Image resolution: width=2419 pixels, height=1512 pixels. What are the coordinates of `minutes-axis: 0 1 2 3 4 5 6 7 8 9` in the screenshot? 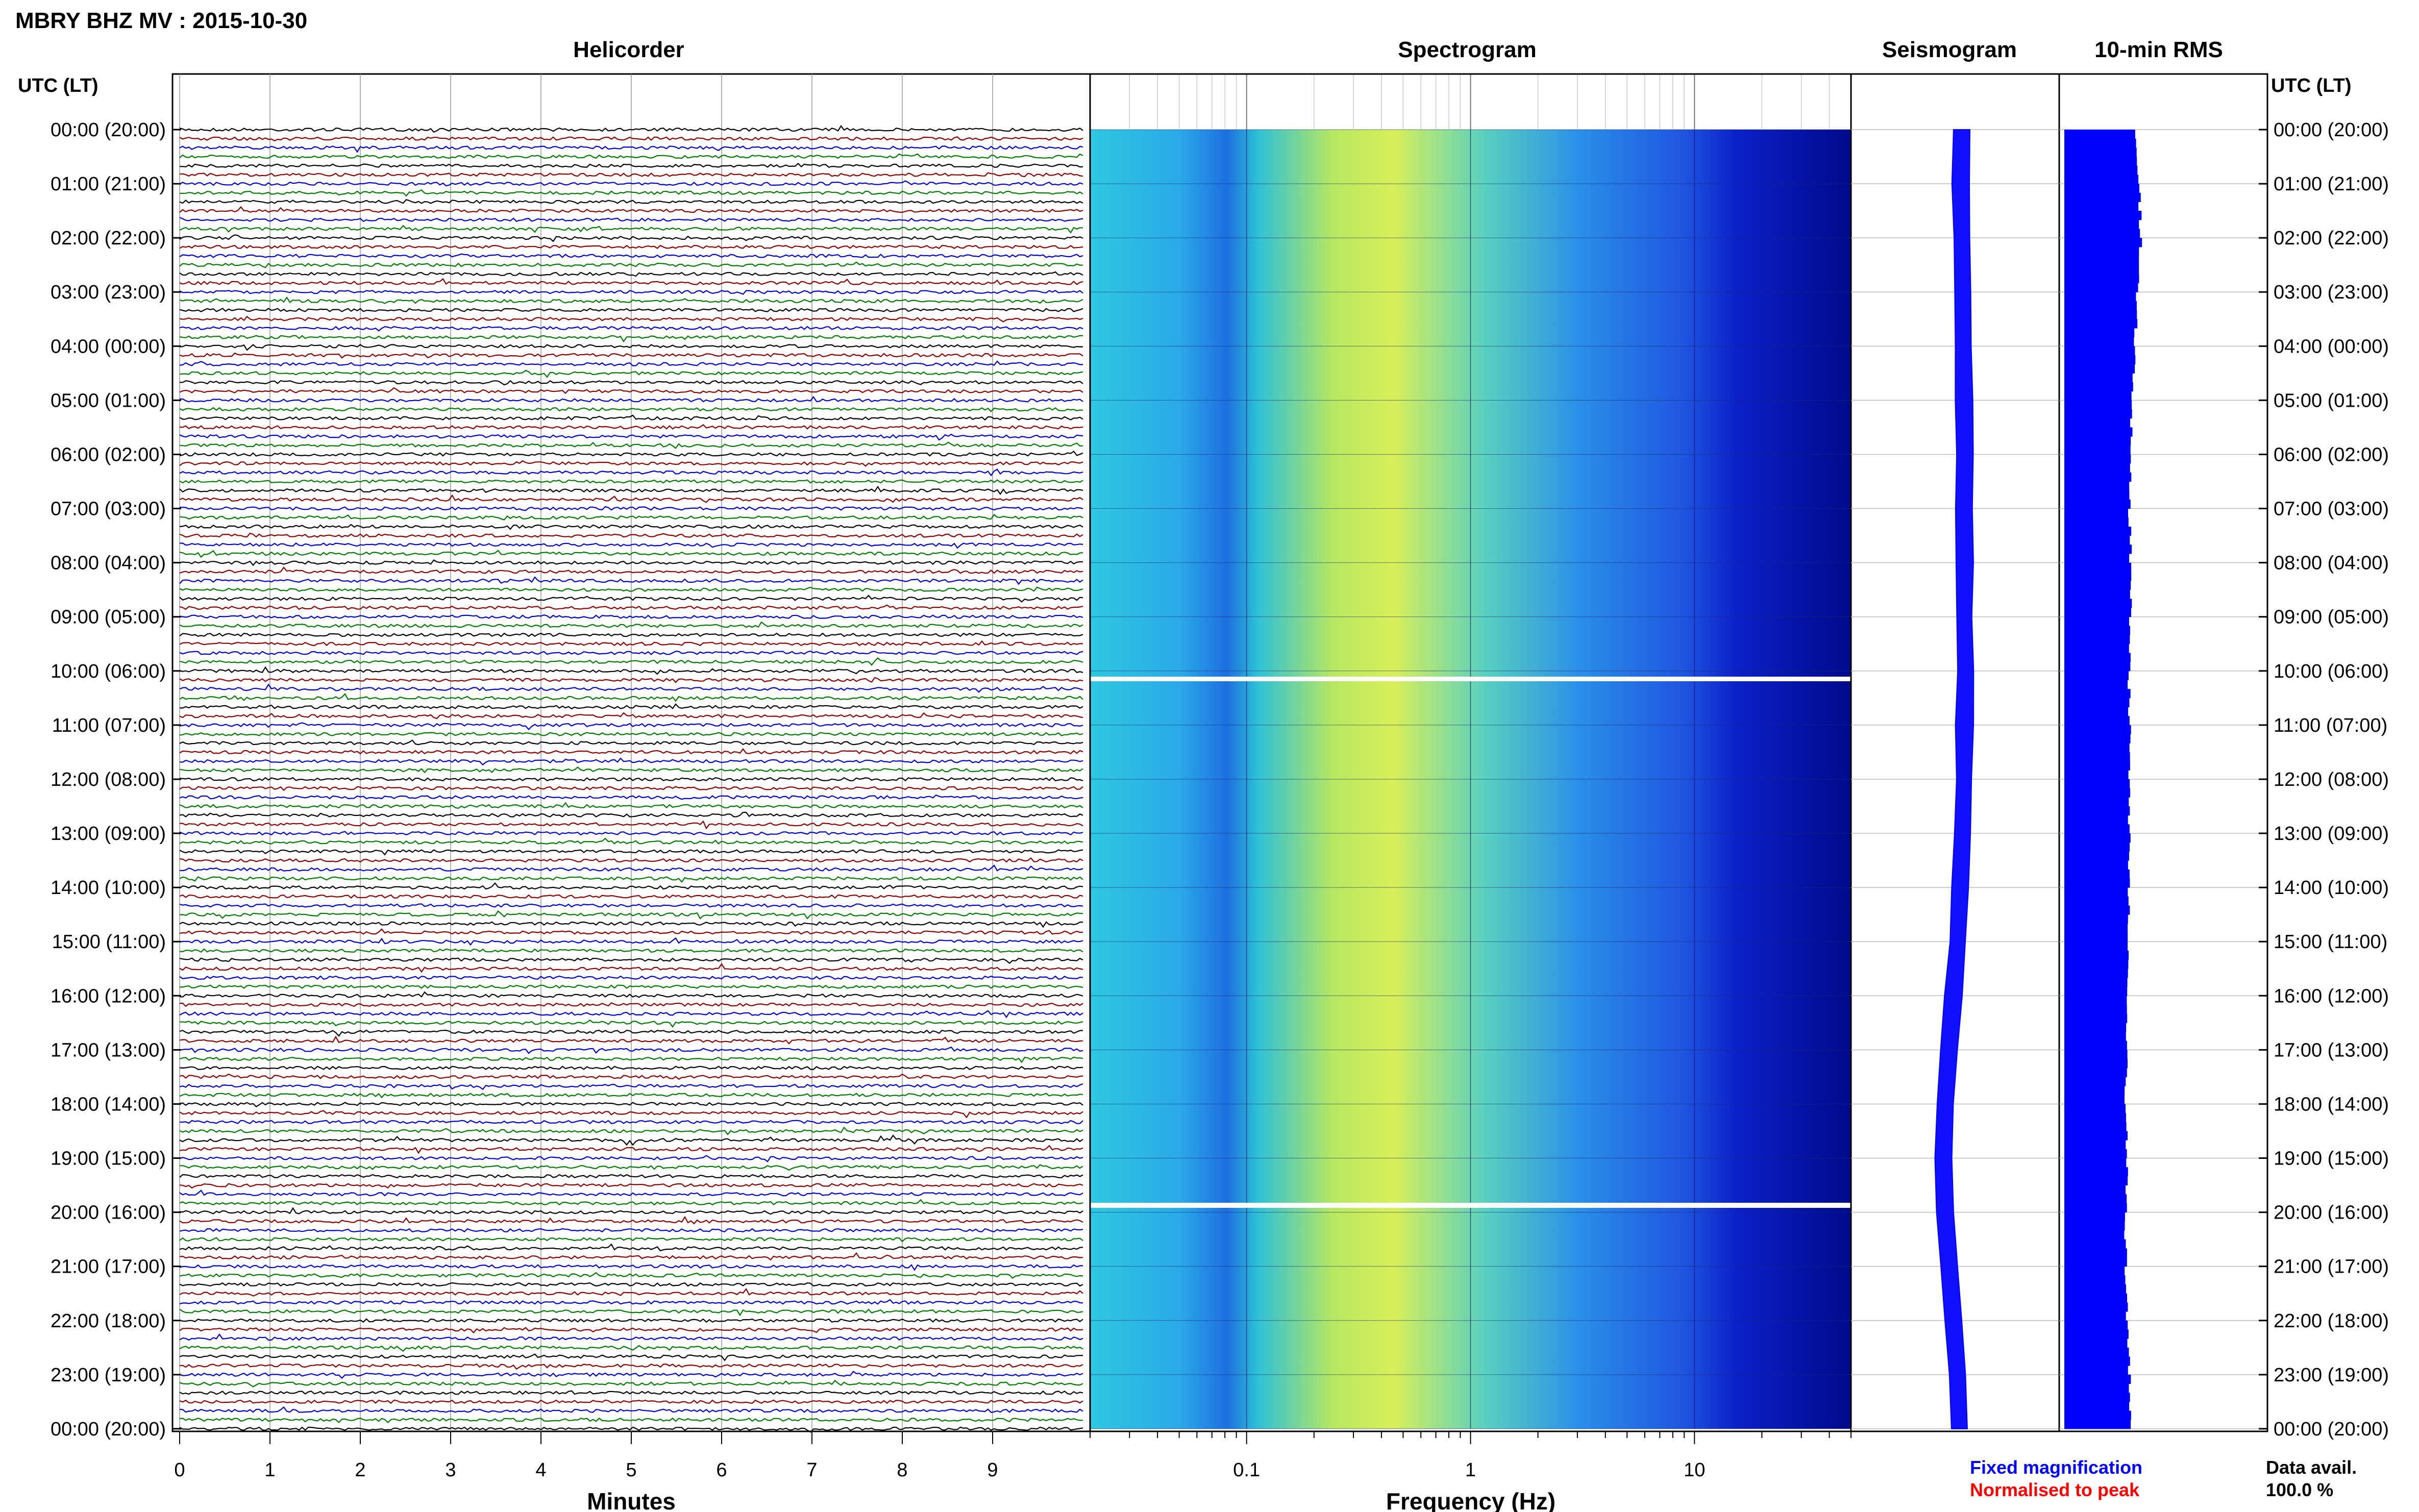 It's located at (586, 1456).